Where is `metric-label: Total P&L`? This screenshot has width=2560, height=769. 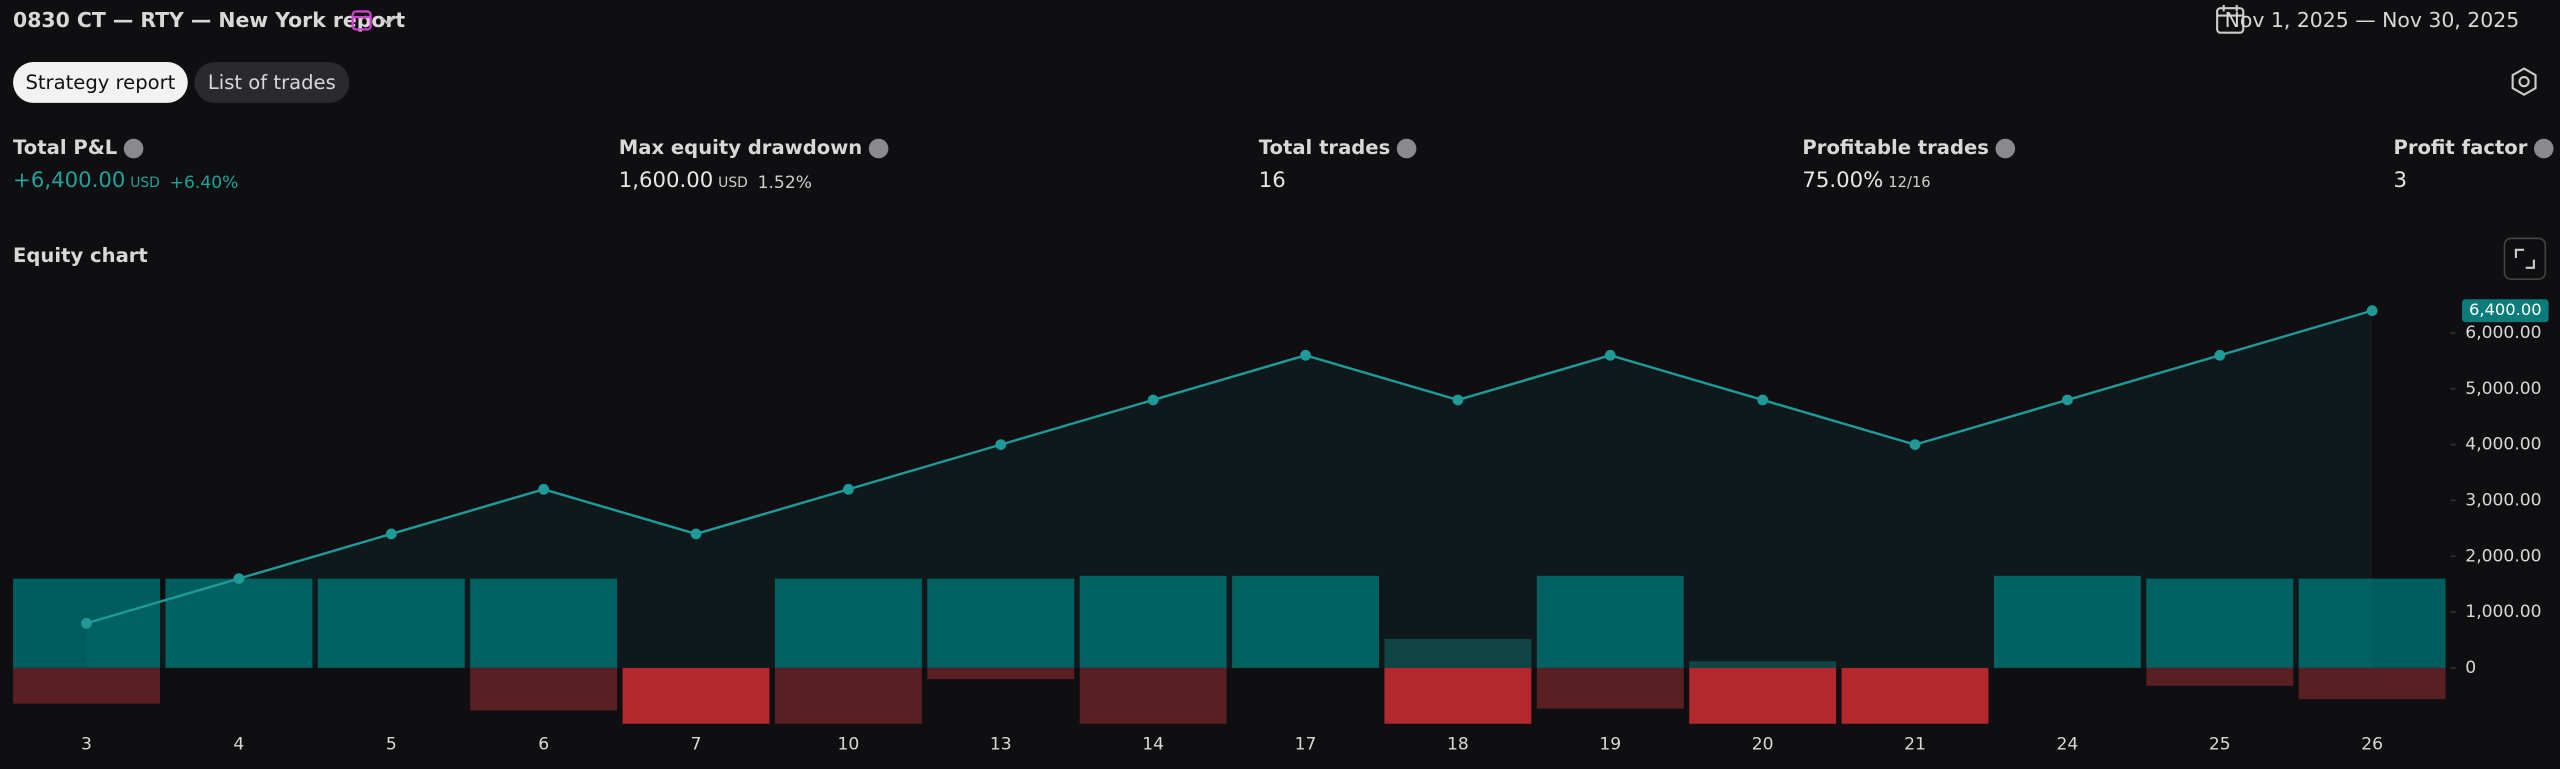
metric-label: Total P&L is located at coordinates (65, 147).